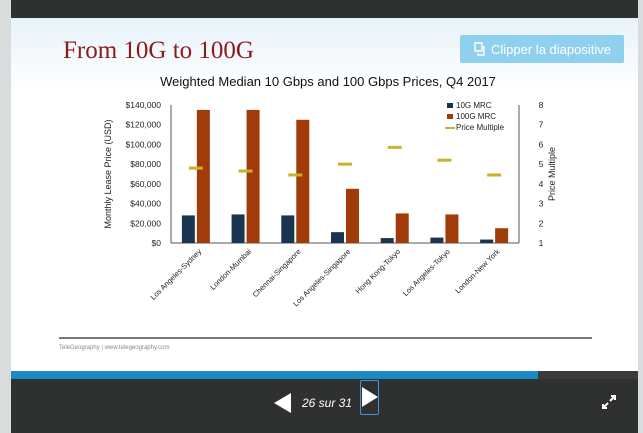 The height and width of the screenshot is (433, 643). Describe the element at coordinates (114, 348) in the screenshot. I see `slide-footer: TeleGeography | www.telegeography.com` at that location.